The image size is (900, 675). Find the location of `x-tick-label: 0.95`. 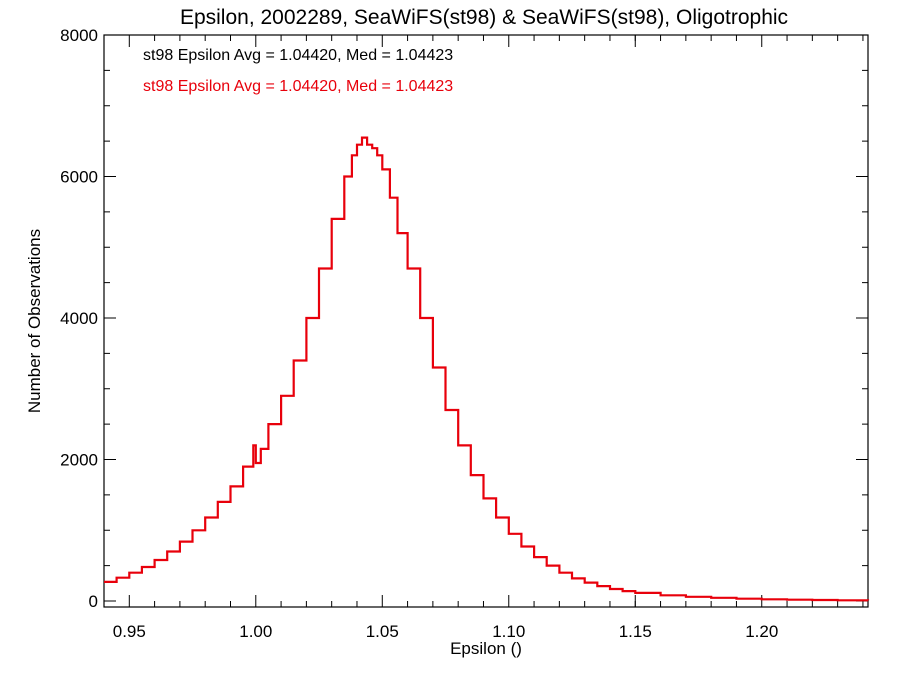

x-tick-label: 0.95 is located at coordinates (129, 631).